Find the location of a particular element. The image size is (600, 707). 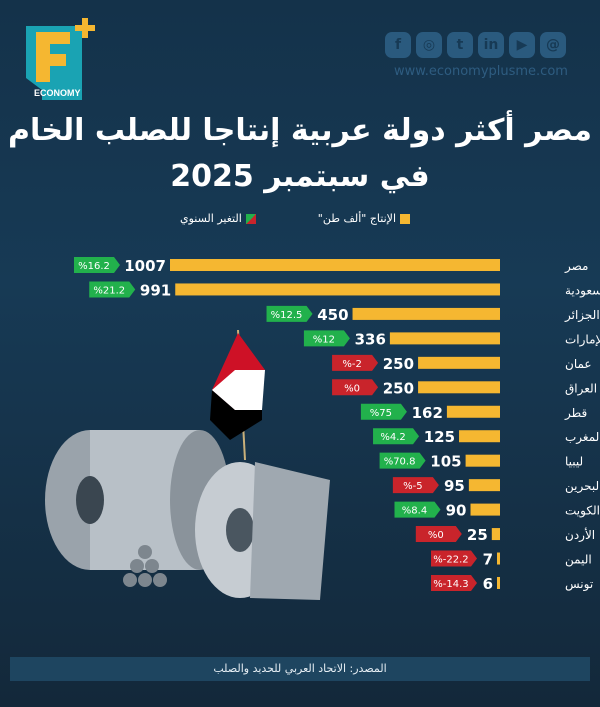

legend: الإنتاج "ألف طن" التغير السنوي is located at coordinates (295, 218).